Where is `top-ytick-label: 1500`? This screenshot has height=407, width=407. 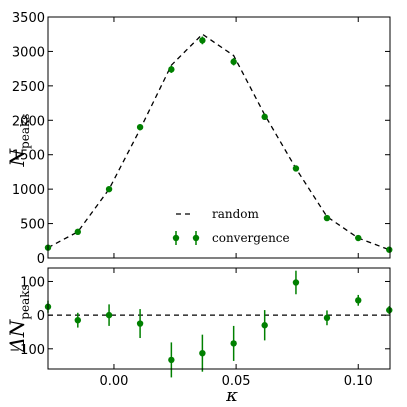 top-ytick-label: 1500 is located at coordinates (28, 156).